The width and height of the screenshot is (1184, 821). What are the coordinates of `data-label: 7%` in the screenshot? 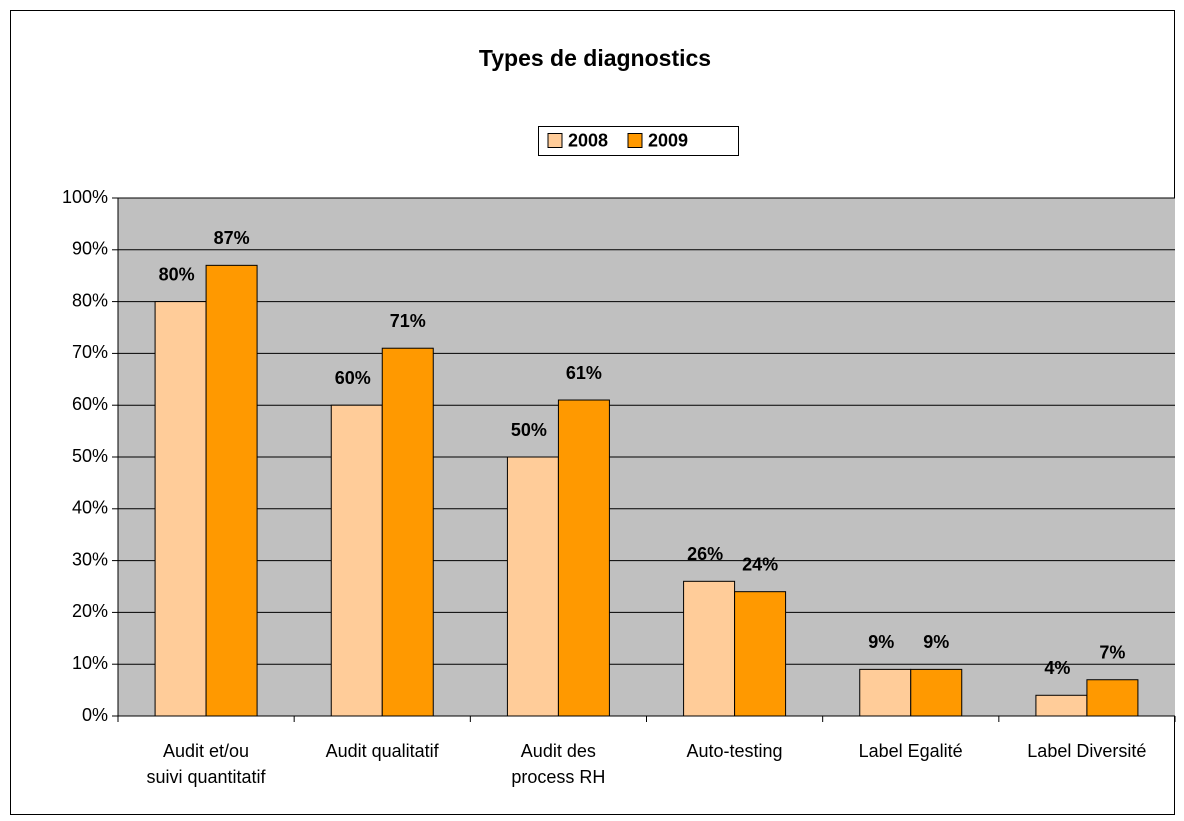 It's located at (1112, 652).